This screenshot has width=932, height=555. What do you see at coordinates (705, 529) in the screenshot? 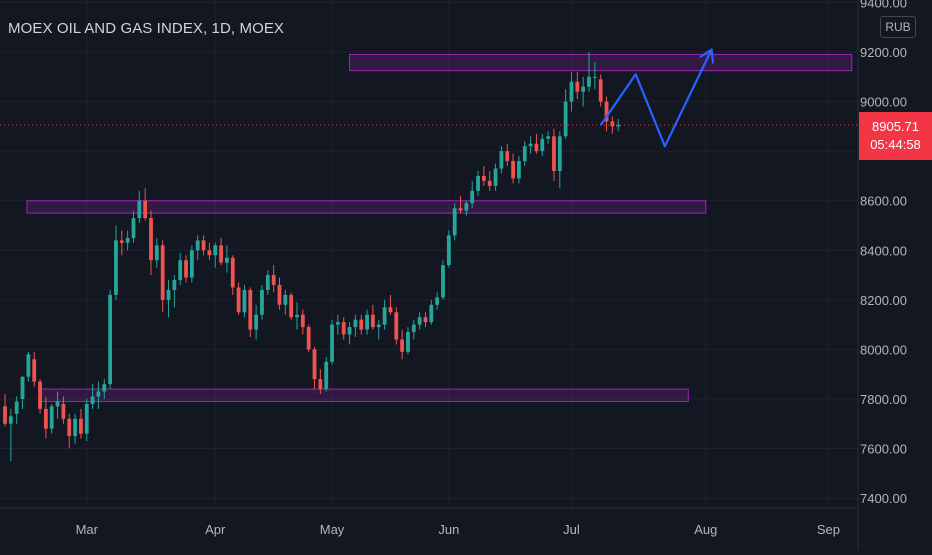
I see `time-tick-label: Aug` at bounding box center [705, 529].